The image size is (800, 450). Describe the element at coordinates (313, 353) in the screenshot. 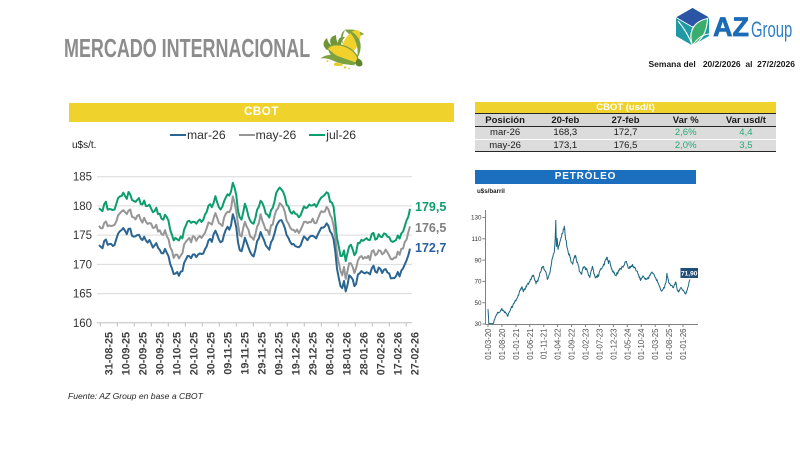

I see `svg-text: 29-12-25` at that location.